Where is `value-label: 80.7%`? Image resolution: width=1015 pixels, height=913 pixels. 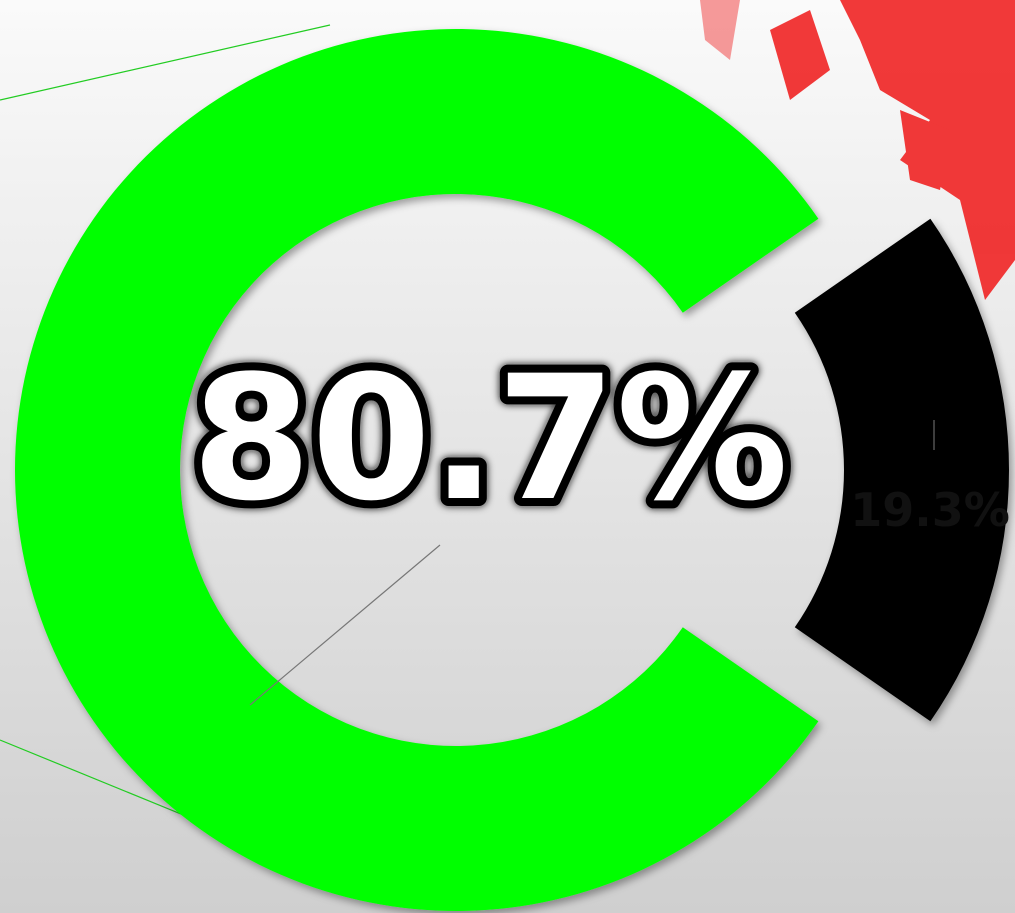 value-label: 80.7% is located at coordinates (490, 438).